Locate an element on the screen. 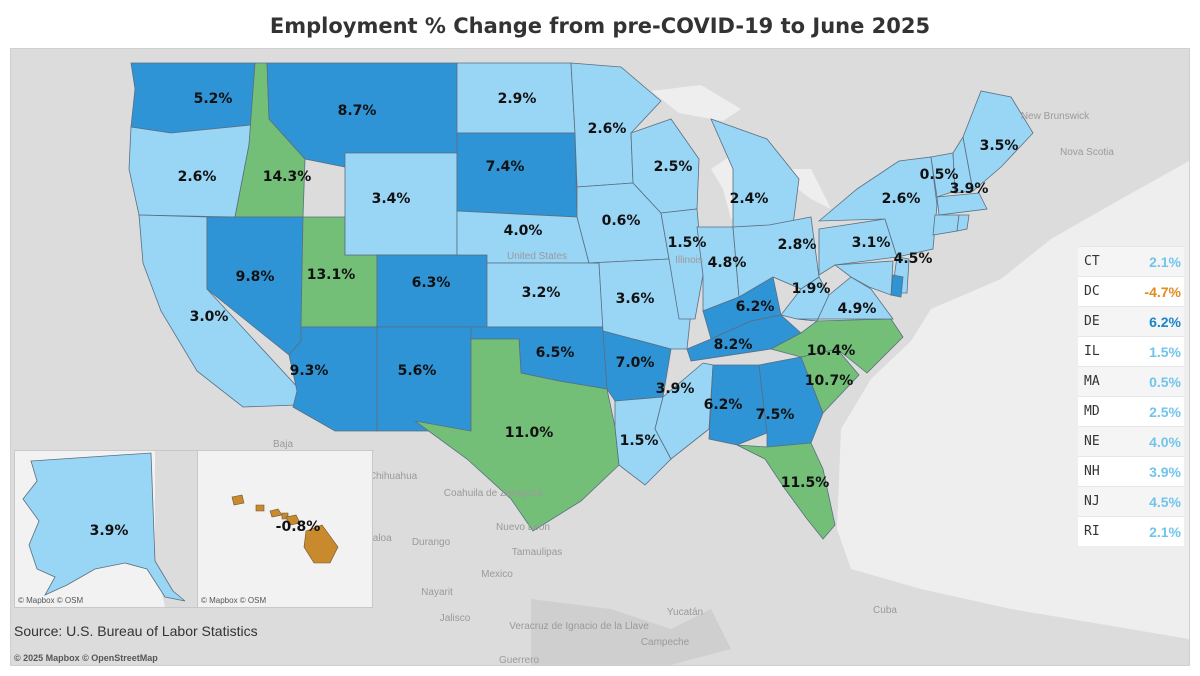  state-value-wa: 5.2% is located at coordinates (213, 99).